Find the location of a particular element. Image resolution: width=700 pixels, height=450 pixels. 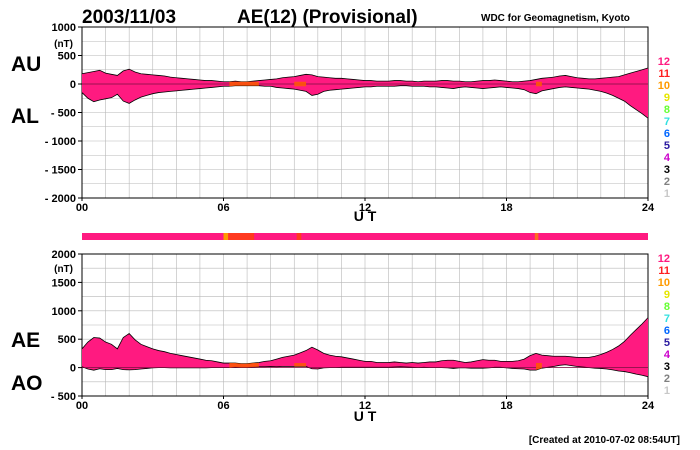

series-al-line is located at coordinates (365, 102).